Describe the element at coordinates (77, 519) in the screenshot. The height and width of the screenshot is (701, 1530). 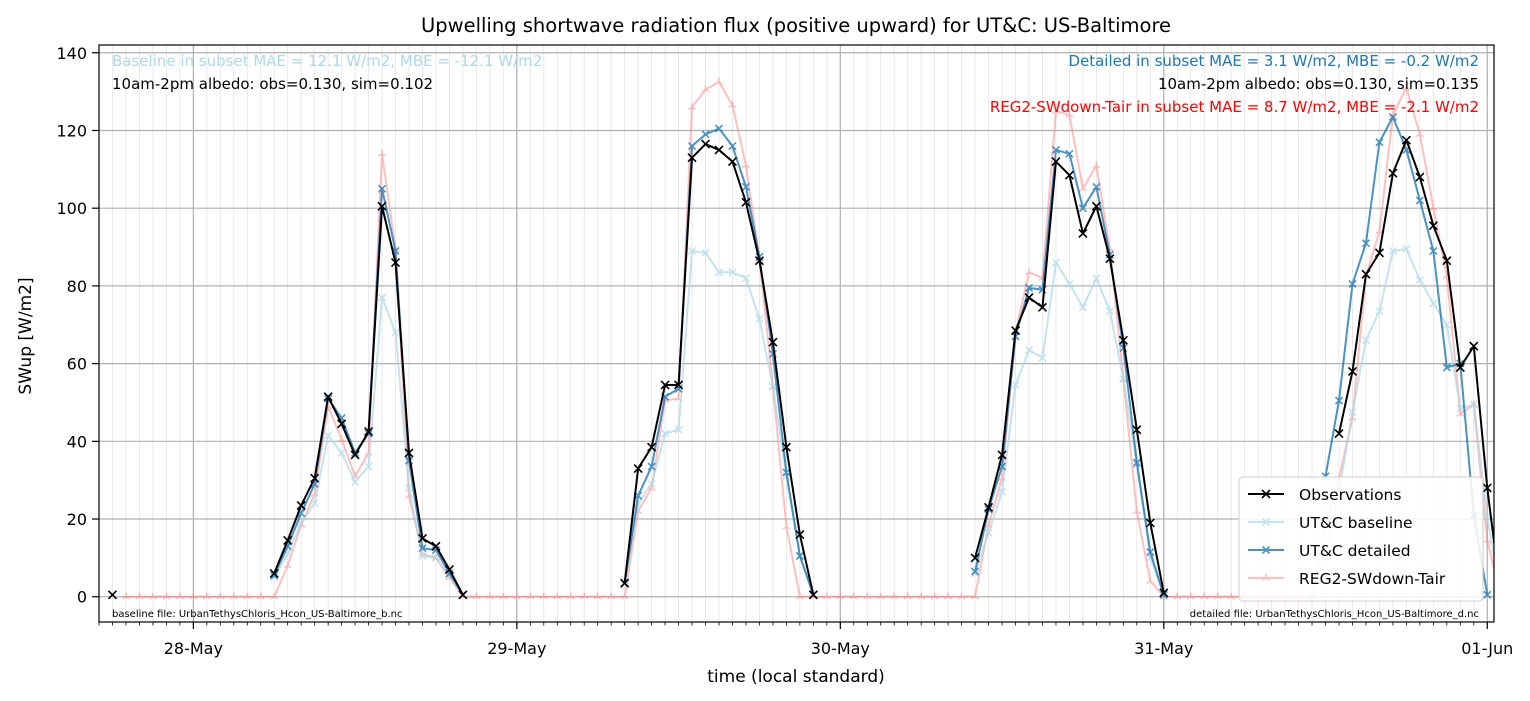
I see `y-tick-label: 20` at that location.